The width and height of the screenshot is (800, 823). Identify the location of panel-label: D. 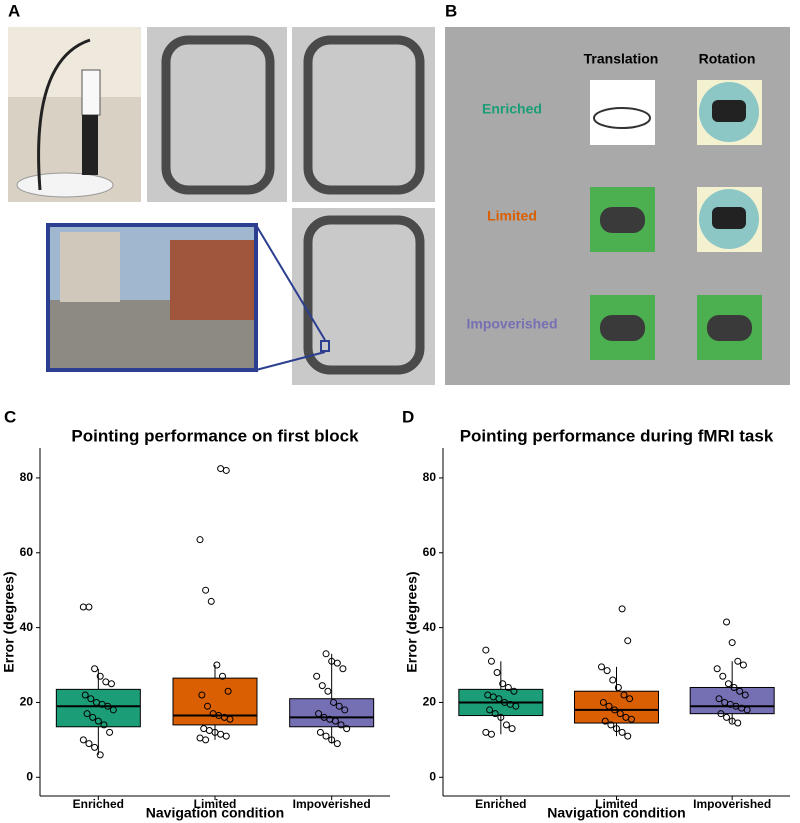
(408, 416).